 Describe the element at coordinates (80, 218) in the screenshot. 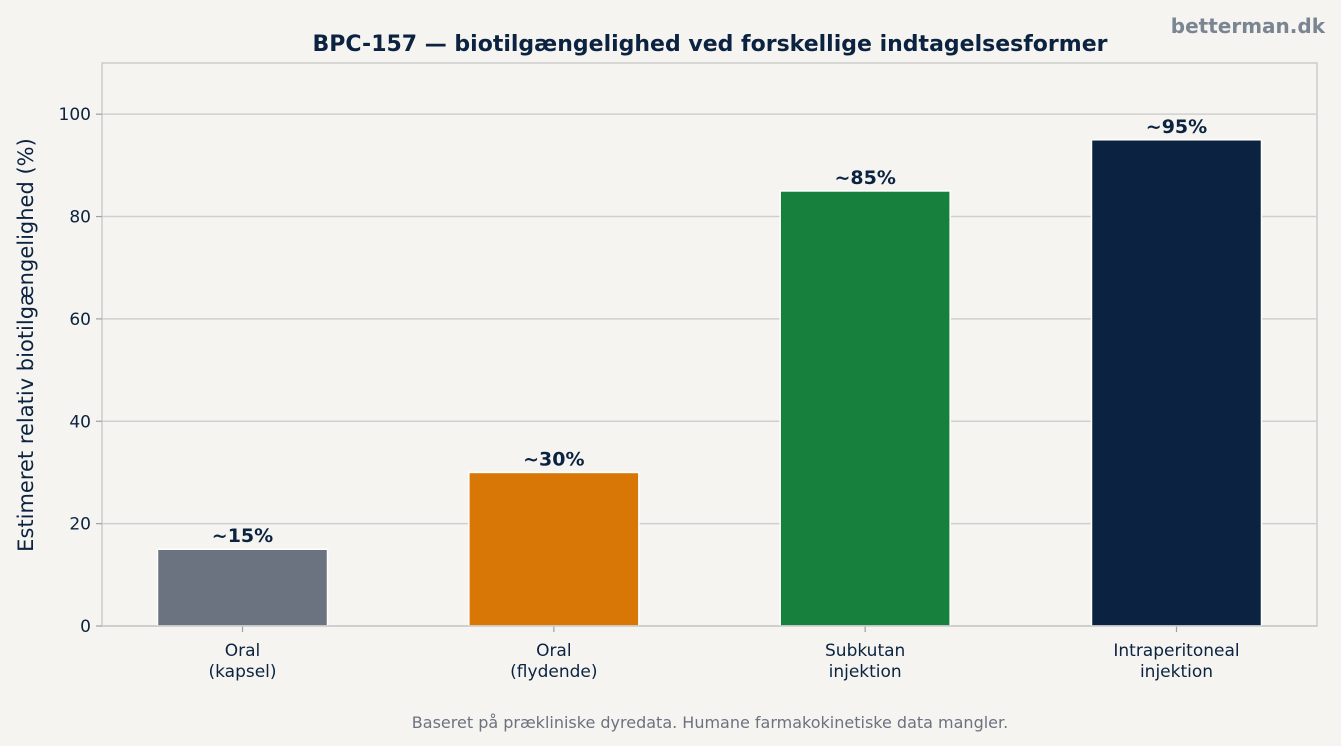

I see `y-tick-label: 80` at that location.